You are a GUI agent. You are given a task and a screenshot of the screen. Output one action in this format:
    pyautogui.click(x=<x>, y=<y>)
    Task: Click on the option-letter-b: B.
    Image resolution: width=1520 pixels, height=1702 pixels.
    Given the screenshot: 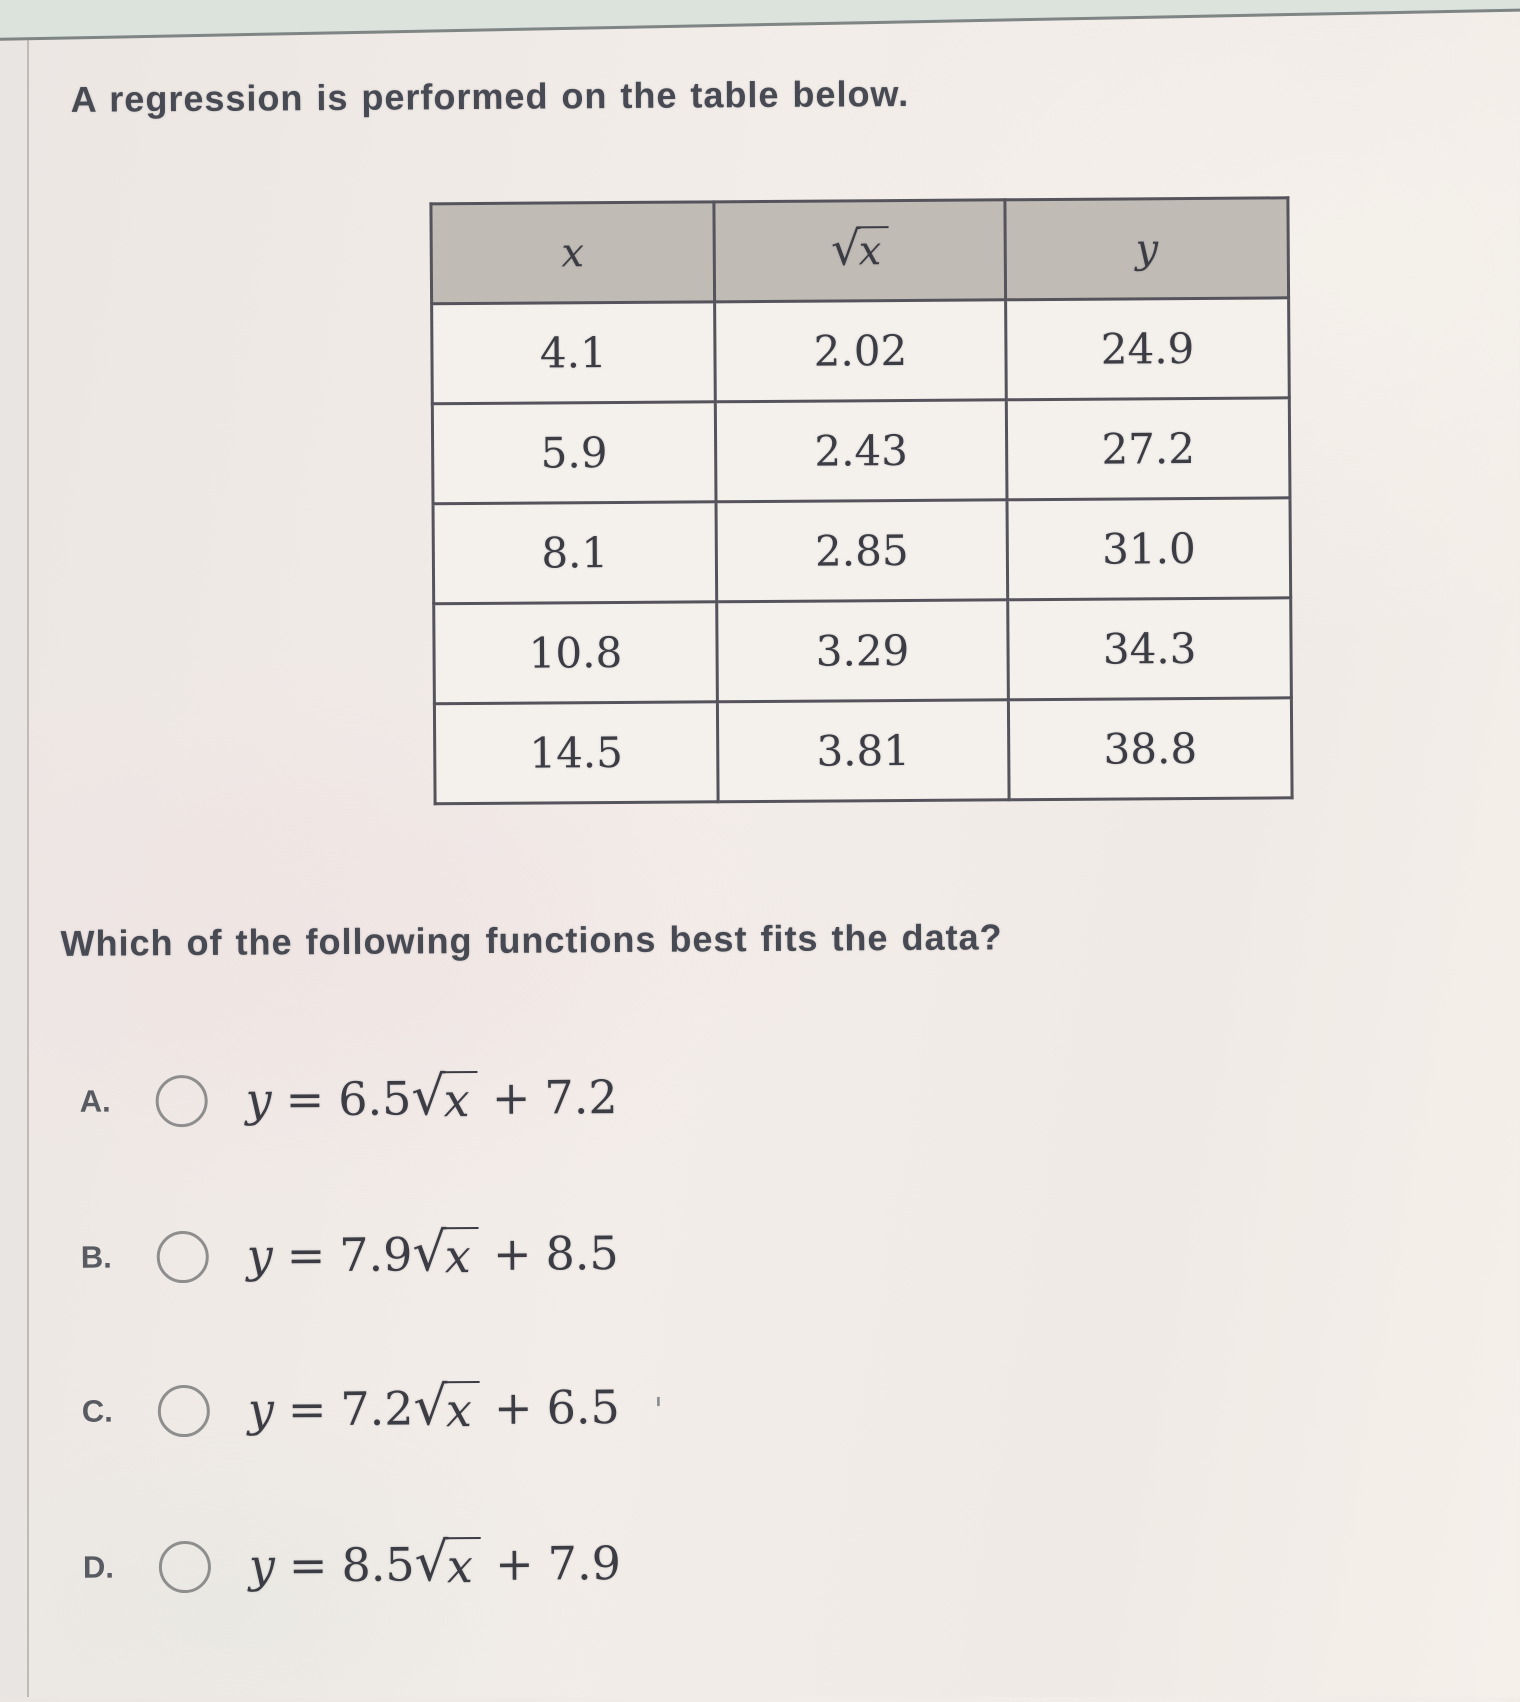 What is the action you would take?
    pyautogui.click(x=96, y=1257)
    